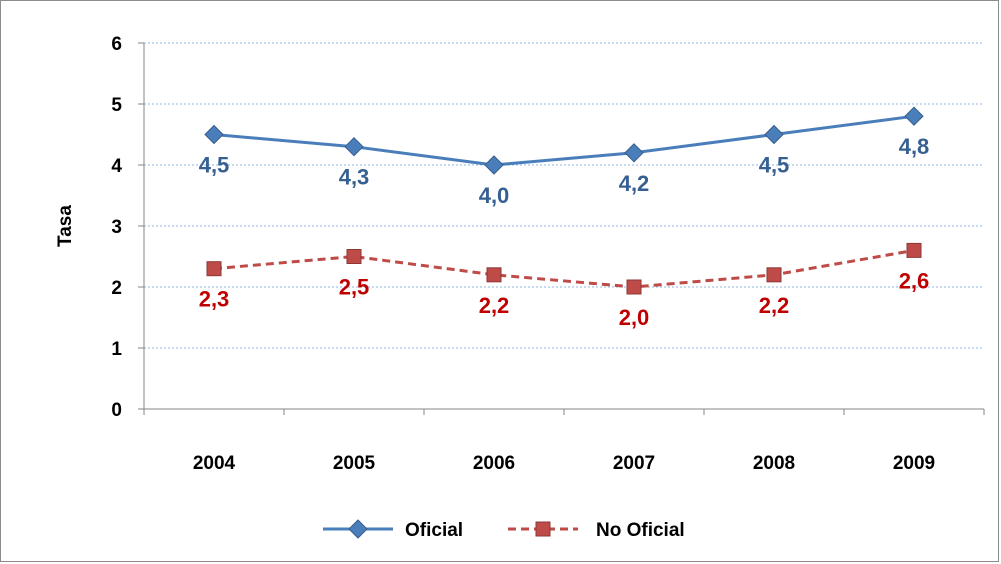 Image resolution: width=1001 pixels, height=564 pixels. Describe the element at coordinates (393, 530) in the screenshot. I see `legend-item: Oficial` at that location.